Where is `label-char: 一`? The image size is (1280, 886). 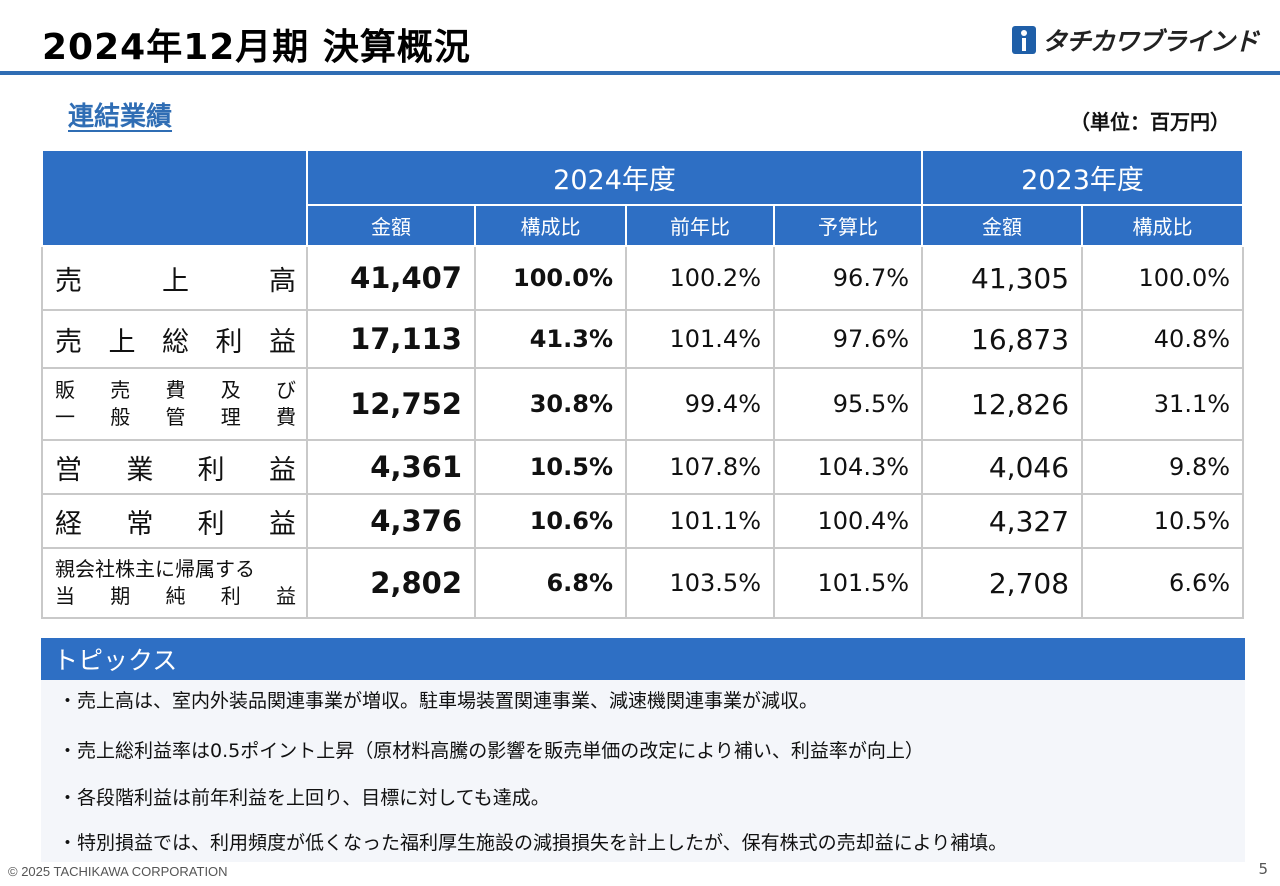
label-char: 一 is located at coordinates (65, 417).